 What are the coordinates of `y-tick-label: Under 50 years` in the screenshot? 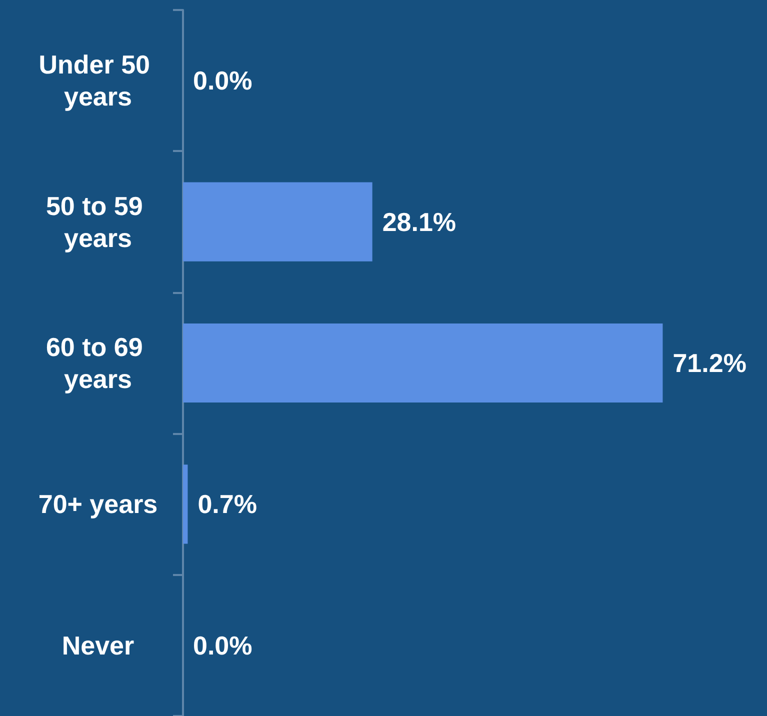 It's located at (98, 81).